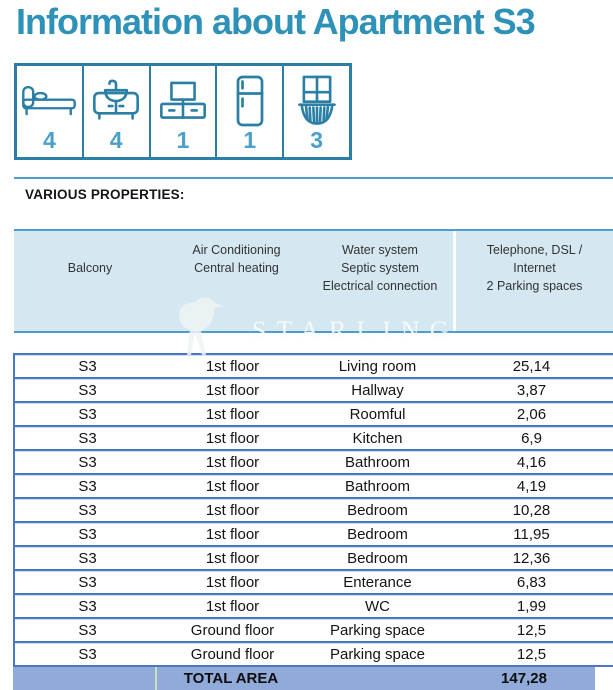  I want to click on cell-room: WC, so click(377, 606).